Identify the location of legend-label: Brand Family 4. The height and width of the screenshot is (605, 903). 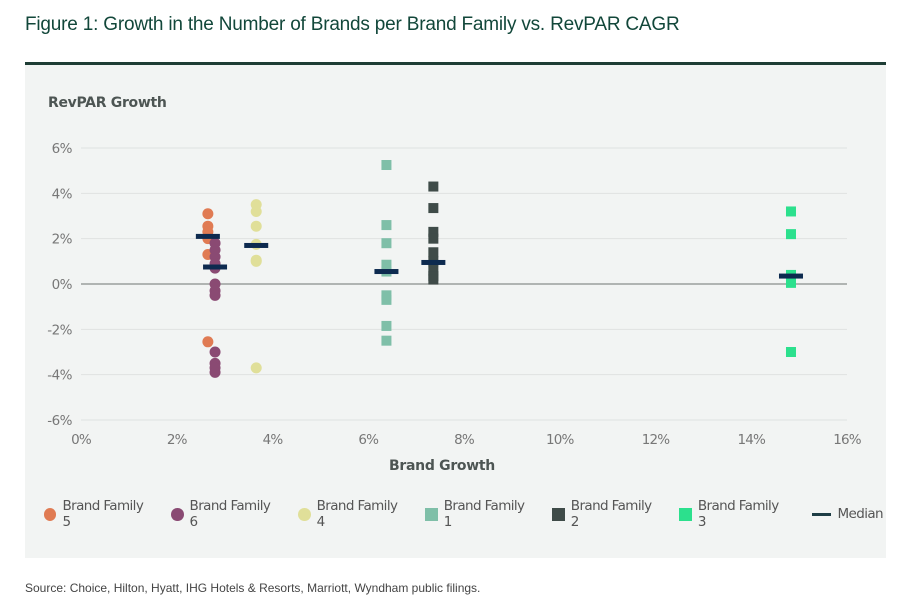
(357, 514).